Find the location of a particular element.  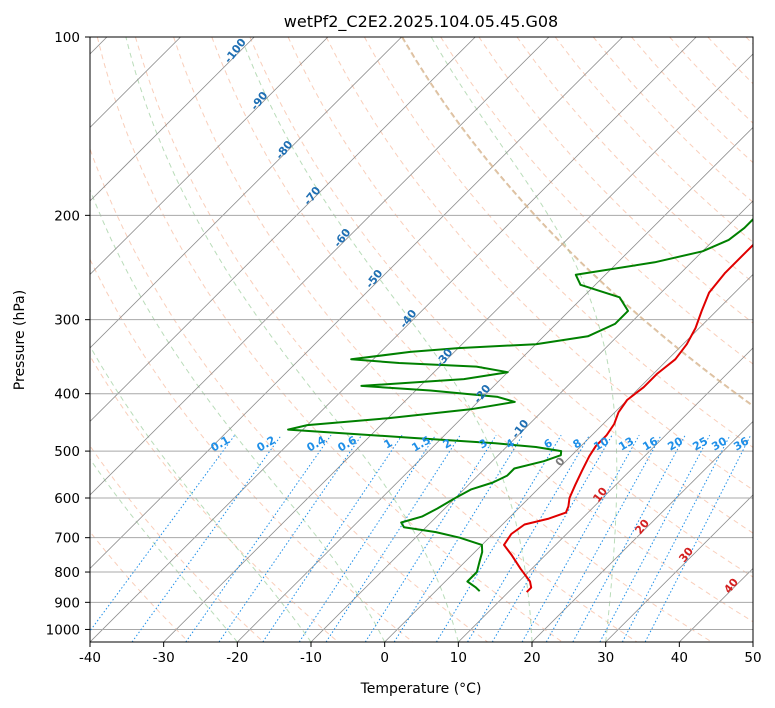

y-tick-label: 1000 is located at coordinates (63, 630).